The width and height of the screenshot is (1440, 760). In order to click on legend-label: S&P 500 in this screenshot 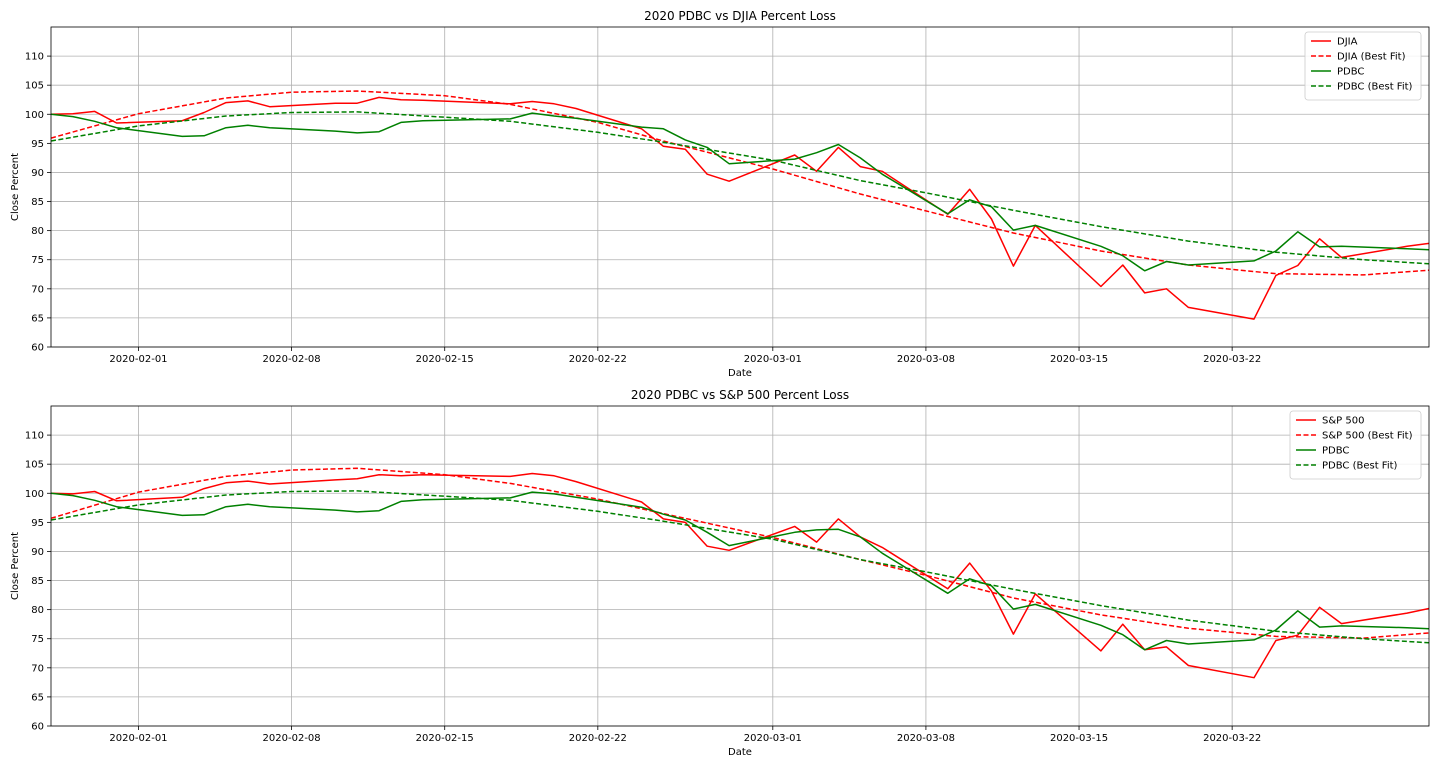, I will do `click(1343, 421)`.